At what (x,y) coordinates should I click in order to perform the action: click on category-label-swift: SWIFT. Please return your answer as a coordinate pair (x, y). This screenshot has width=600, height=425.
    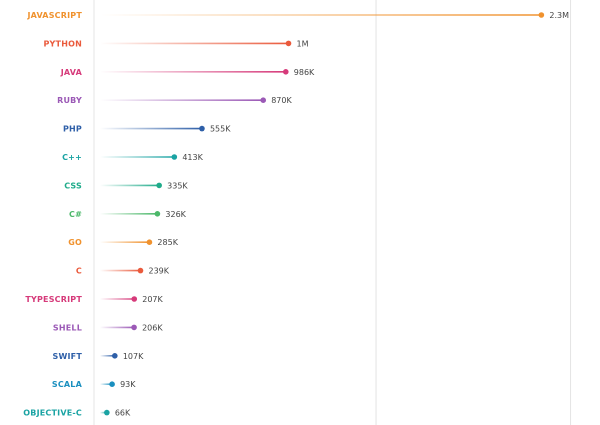
    Looking at the image, I should click on (68, 356).